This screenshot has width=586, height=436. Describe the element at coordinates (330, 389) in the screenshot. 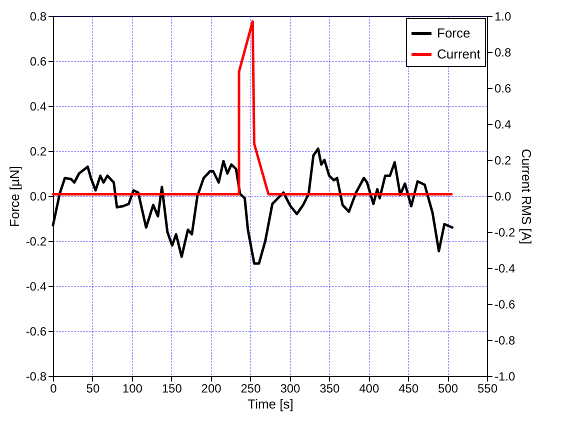

I see `x-tick-label: 350` at that location.